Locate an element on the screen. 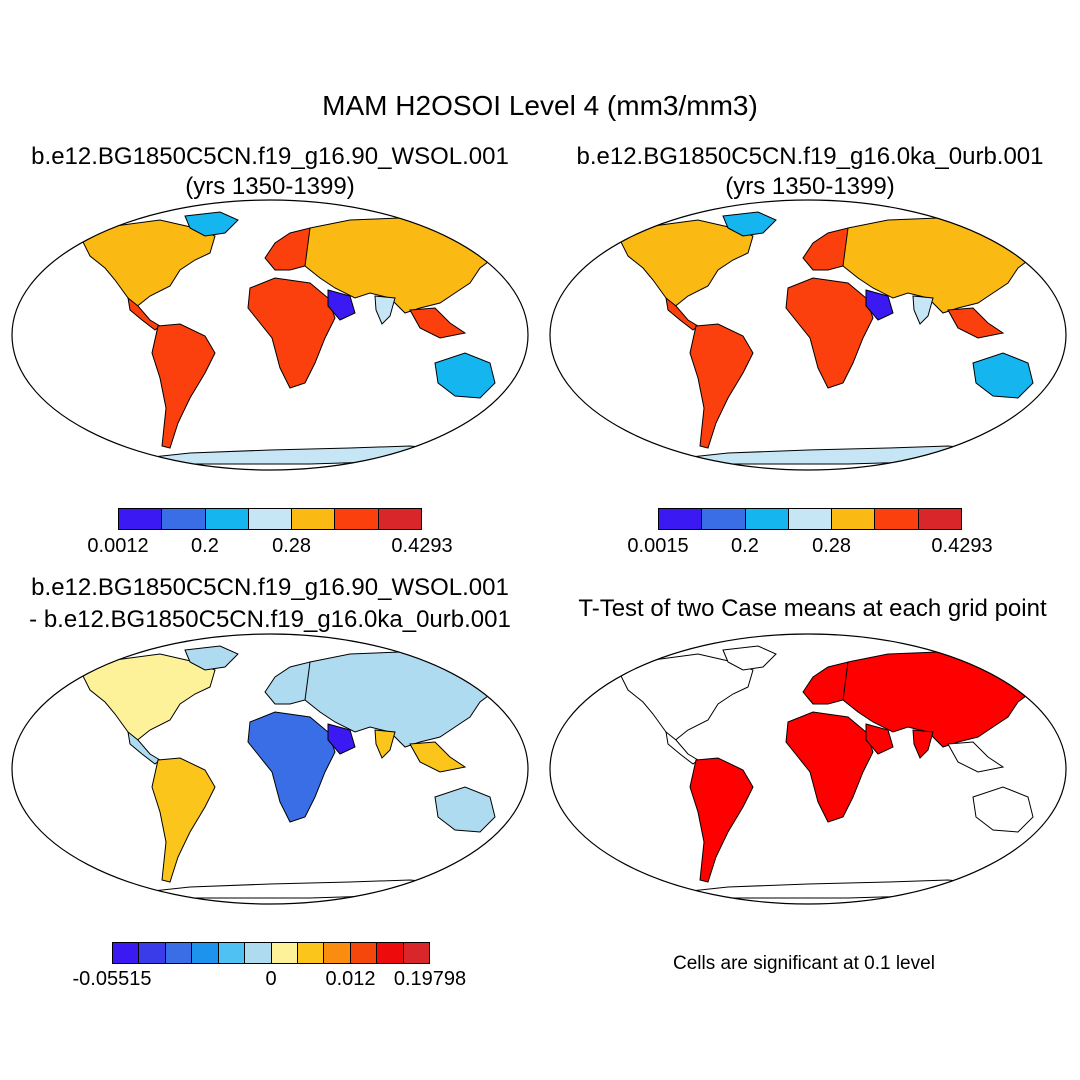 The image size is (1080, 1080). colorbar-label: 0.19798 is located at coordinates (430, 979).